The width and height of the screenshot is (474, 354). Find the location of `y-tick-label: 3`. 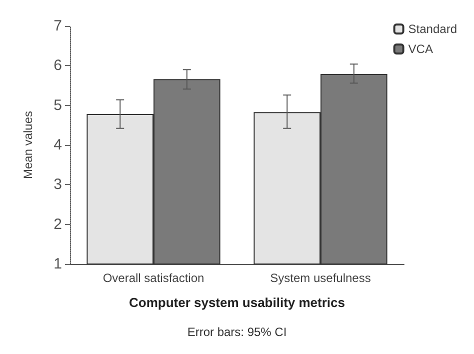

y-tick-label: 3 is located at coordinates (58, 185).